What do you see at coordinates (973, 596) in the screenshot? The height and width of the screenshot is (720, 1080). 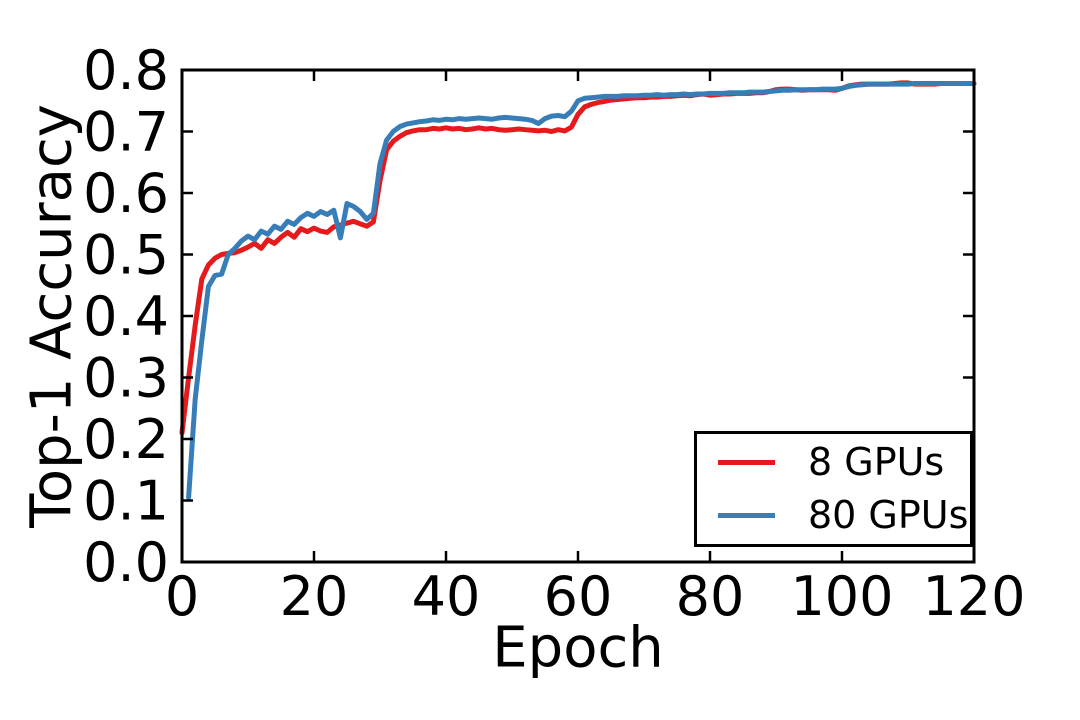 I see `x-tick-label: 120` at bounding box center [973, 596].